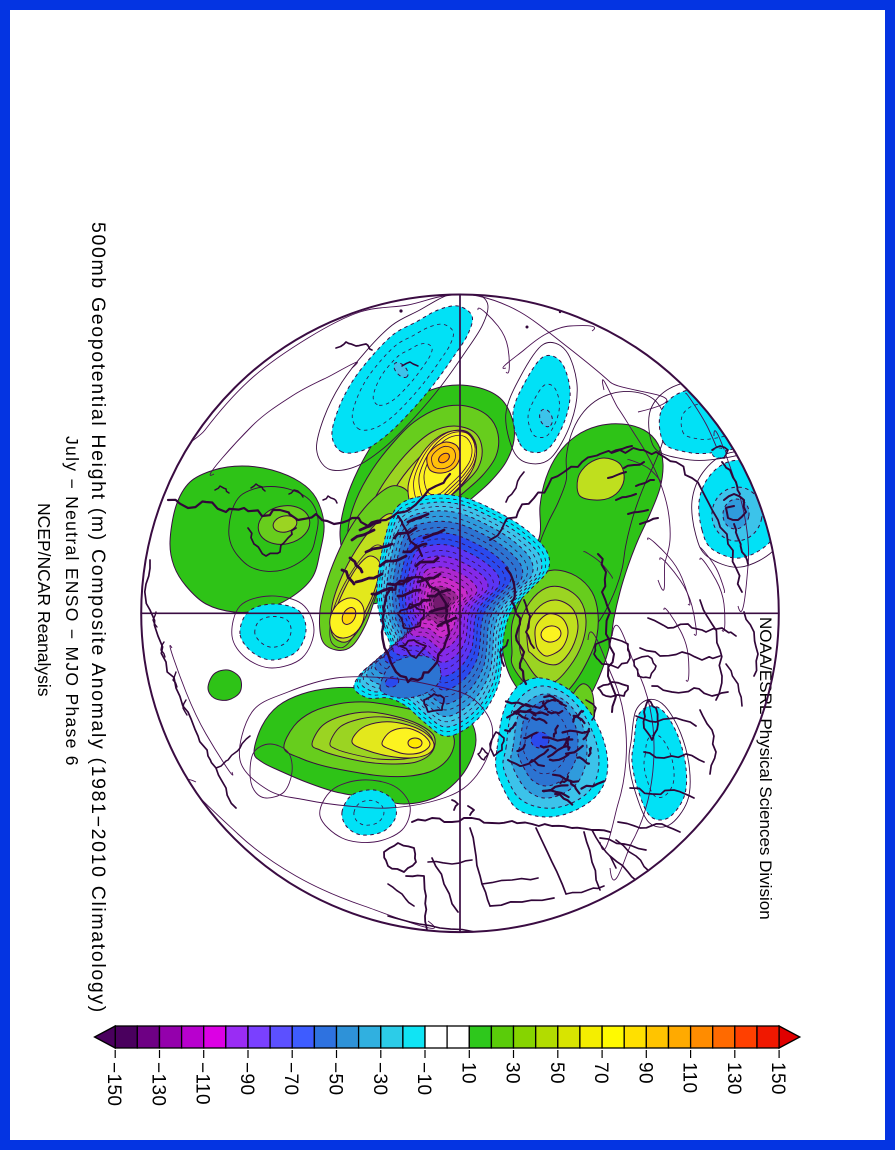  What do you see at coordinates (556, 1073) in the screenshot?
I see `svg-text: 50` at bounding box center [556, 1073].